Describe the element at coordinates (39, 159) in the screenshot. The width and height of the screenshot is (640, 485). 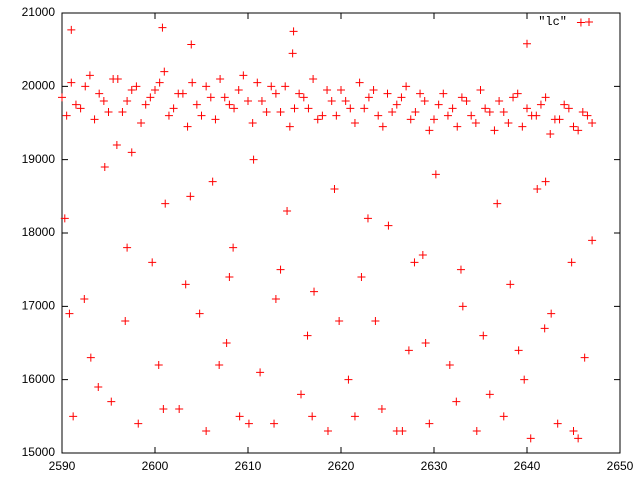
I see `y-tick-label: 19000` at that location.